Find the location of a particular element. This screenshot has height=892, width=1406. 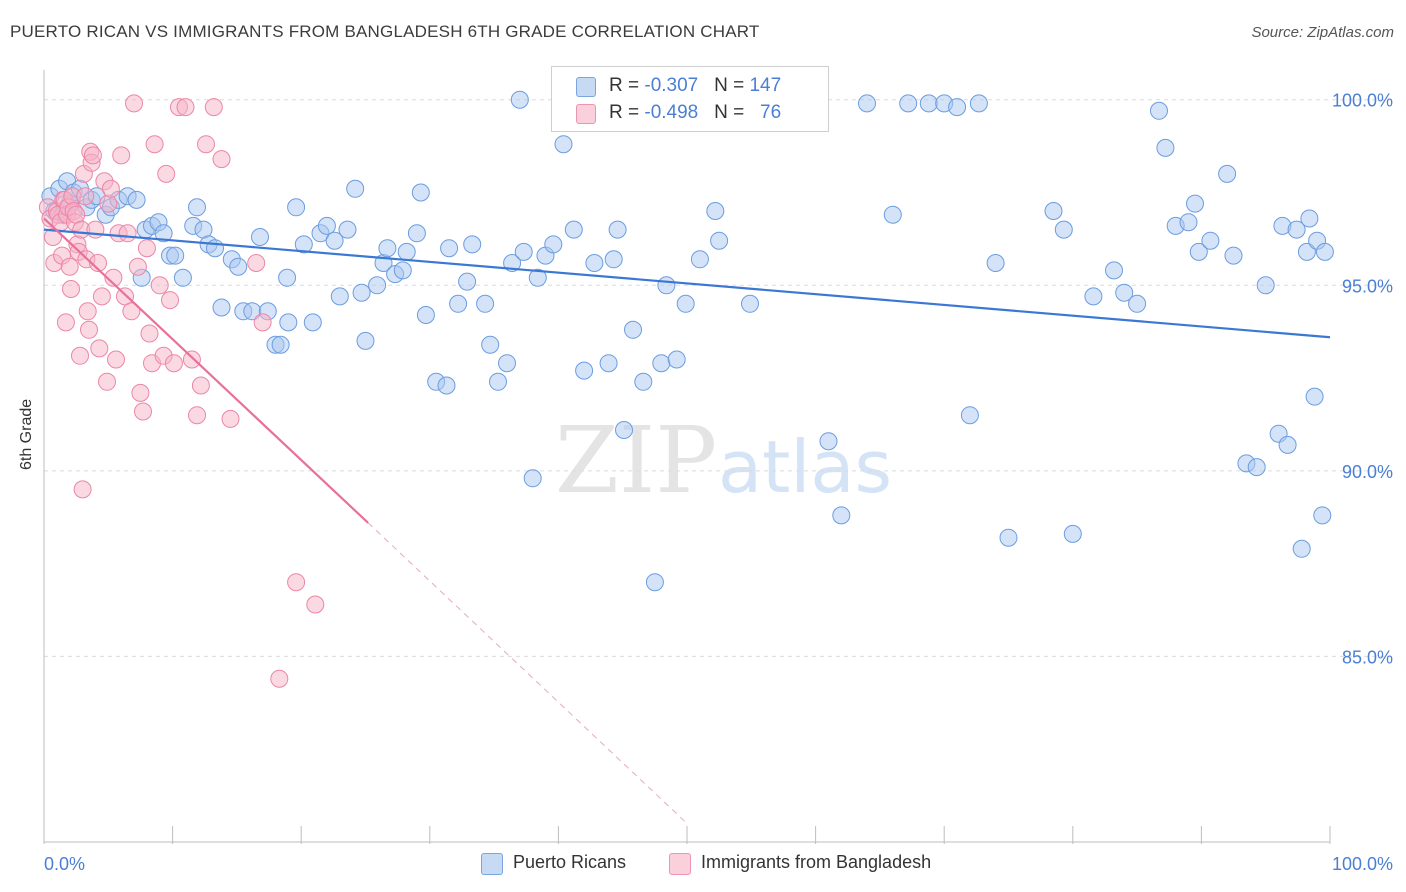

y-tick-label: 100.0% is located at coordinates (1362, 101).